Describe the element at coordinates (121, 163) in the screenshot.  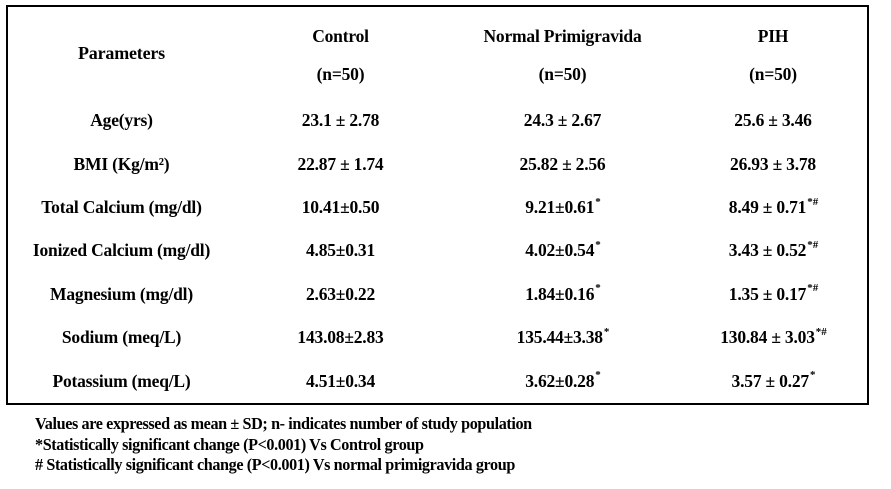
I see `row-label-bmi: BMI (Kg/m²)` at that location.